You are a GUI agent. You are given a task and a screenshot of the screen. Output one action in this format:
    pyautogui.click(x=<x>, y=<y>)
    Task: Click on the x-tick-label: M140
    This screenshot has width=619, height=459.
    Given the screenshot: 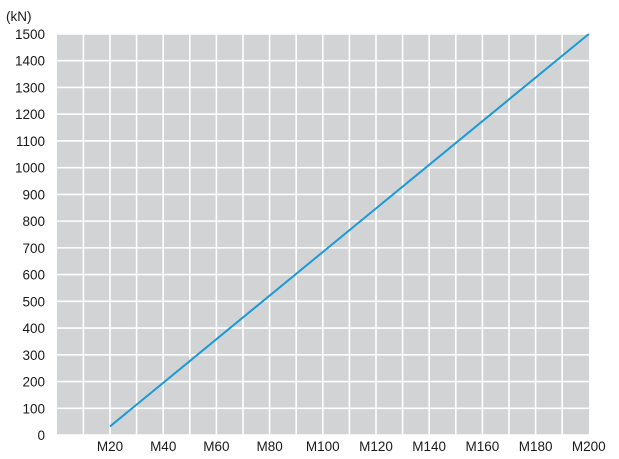 What is the action you would take?
    pyautogui.click(x=429, y=446)
    